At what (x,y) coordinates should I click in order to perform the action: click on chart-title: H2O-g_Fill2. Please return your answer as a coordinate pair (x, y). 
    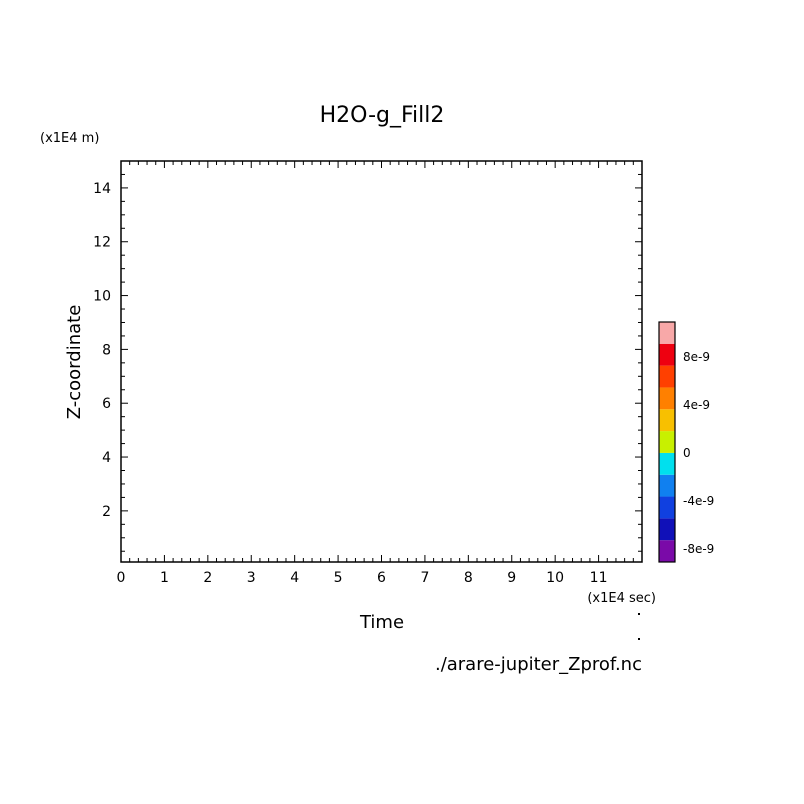
    Looking at the image, I should click on (382, 115).